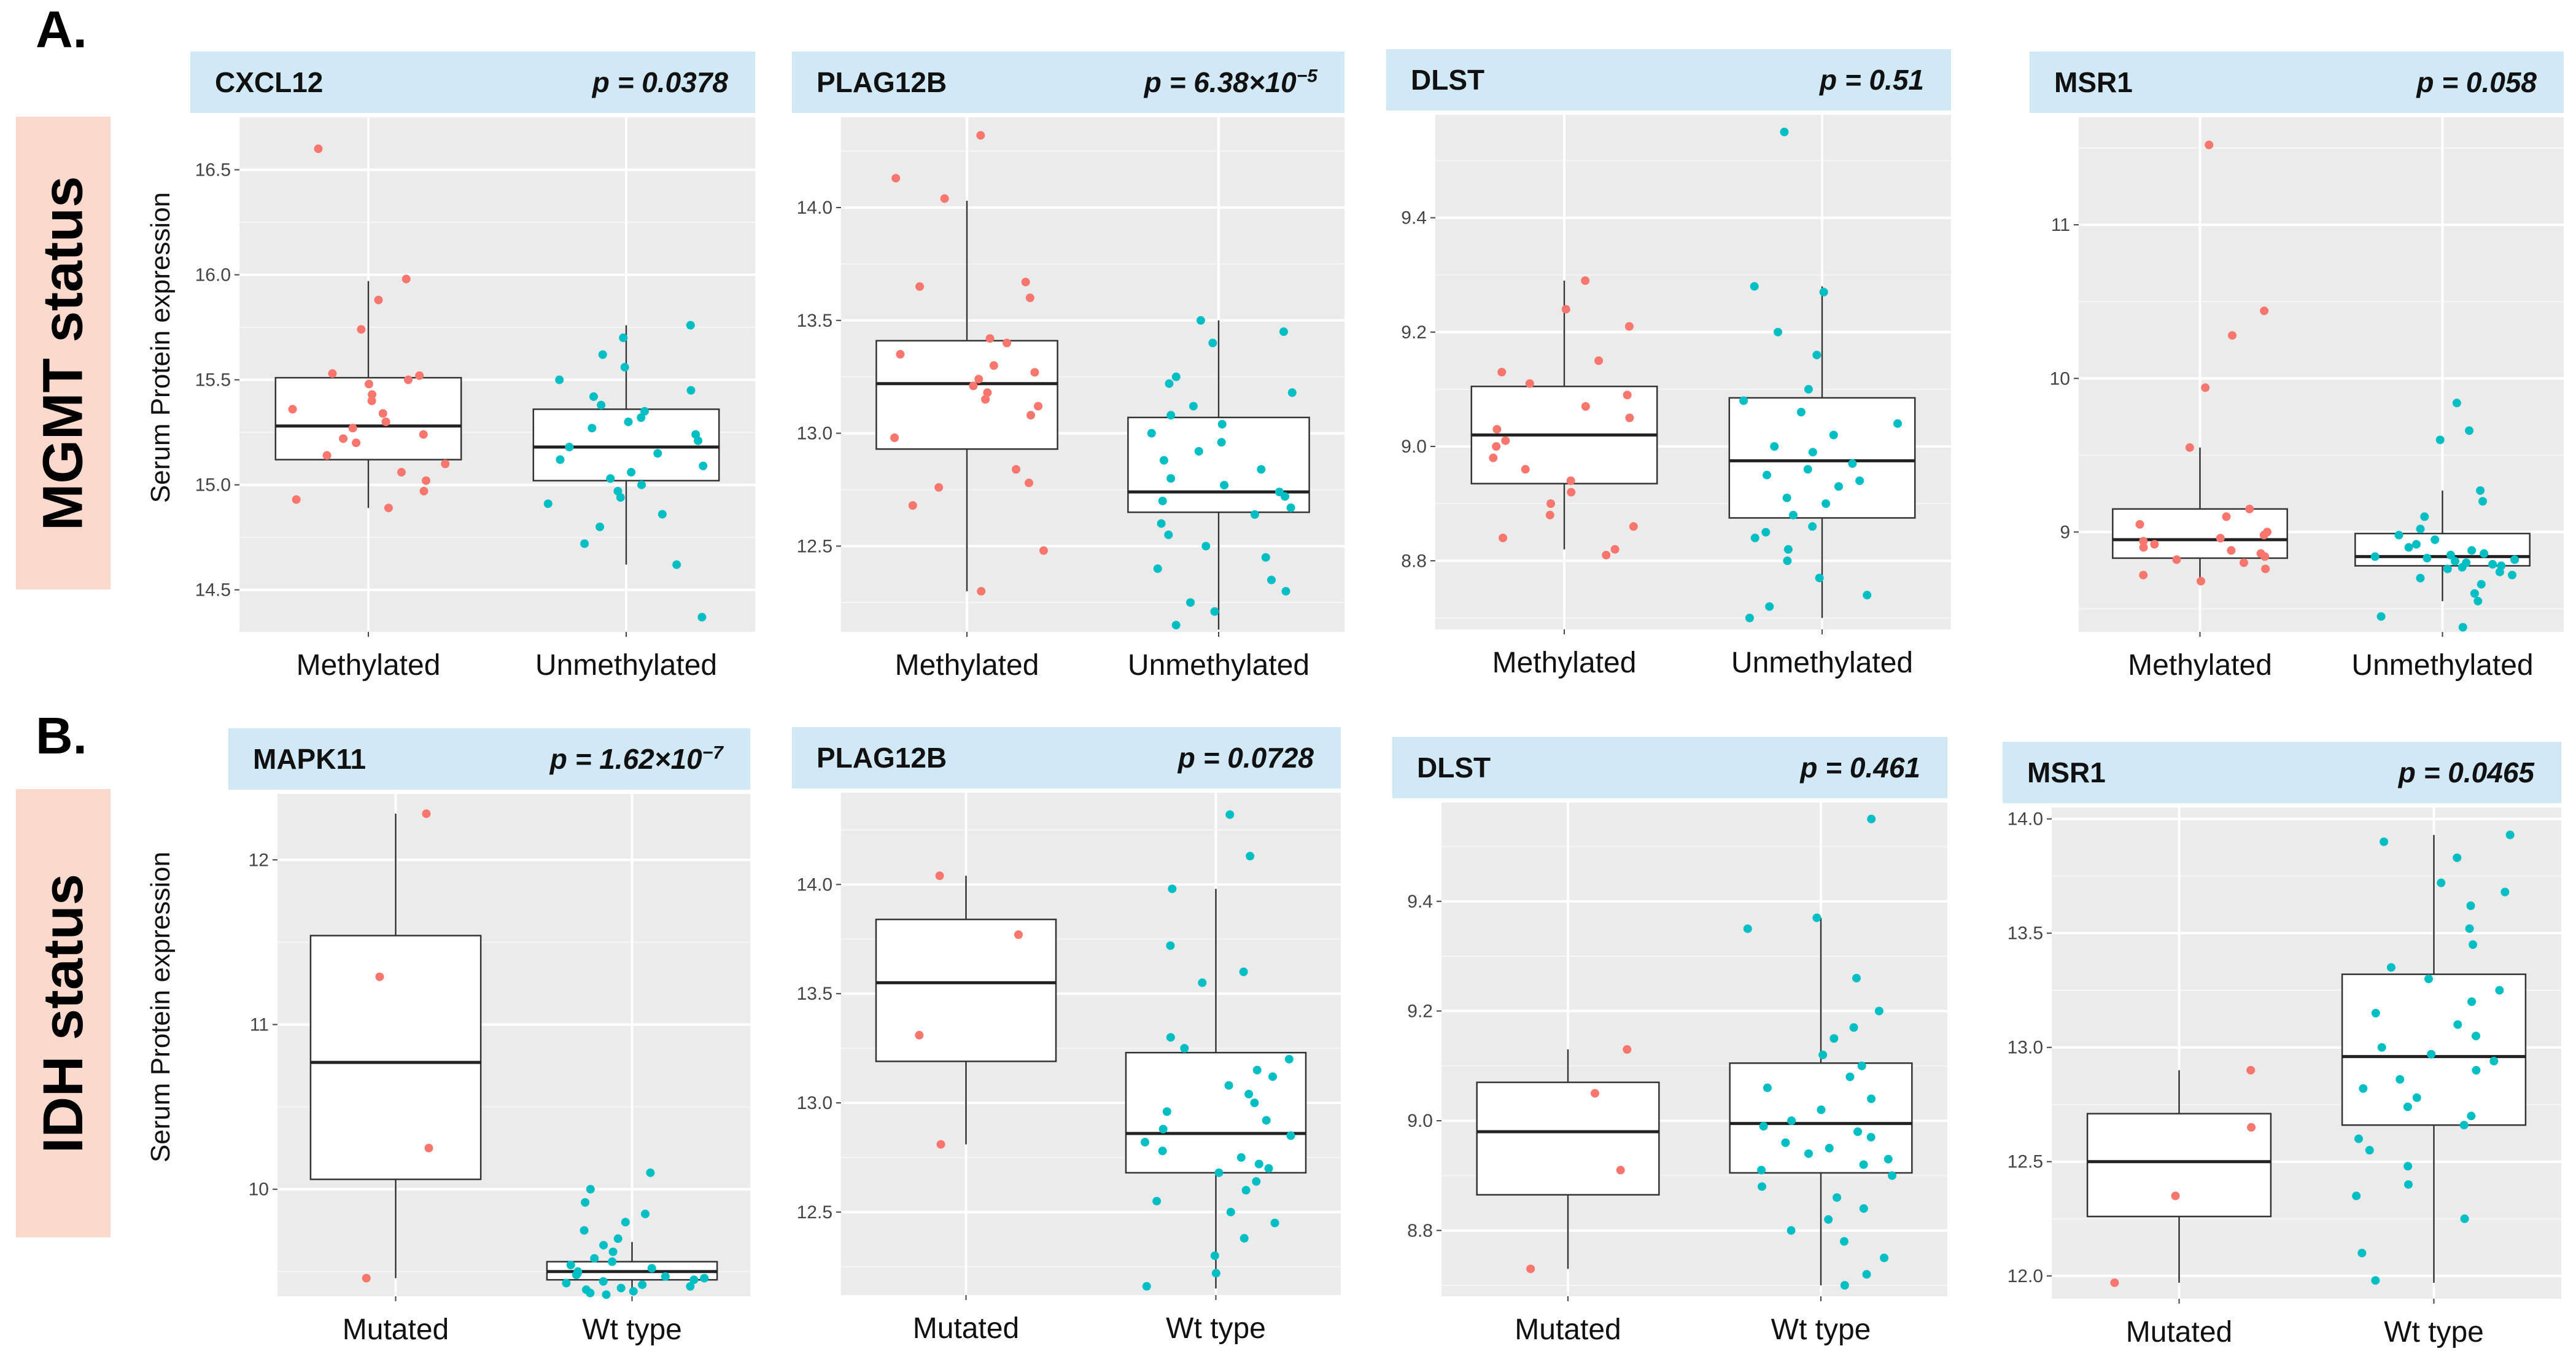 This screenshot has width=2576, height=1354. Describe the element at coordinates (1220, 82) in the screenshot. I see `p-value-text: p = 6.38×10` at that location.